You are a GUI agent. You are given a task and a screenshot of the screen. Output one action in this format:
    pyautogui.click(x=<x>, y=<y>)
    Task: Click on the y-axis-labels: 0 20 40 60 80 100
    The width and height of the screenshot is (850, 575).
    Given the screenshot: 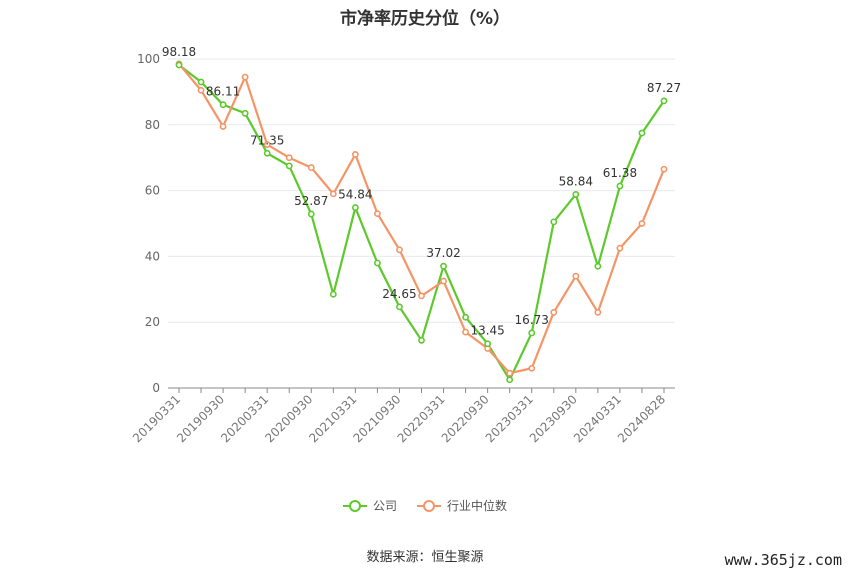 What is the action you would take?
    pyautogui.click(x=148, y=223)
    